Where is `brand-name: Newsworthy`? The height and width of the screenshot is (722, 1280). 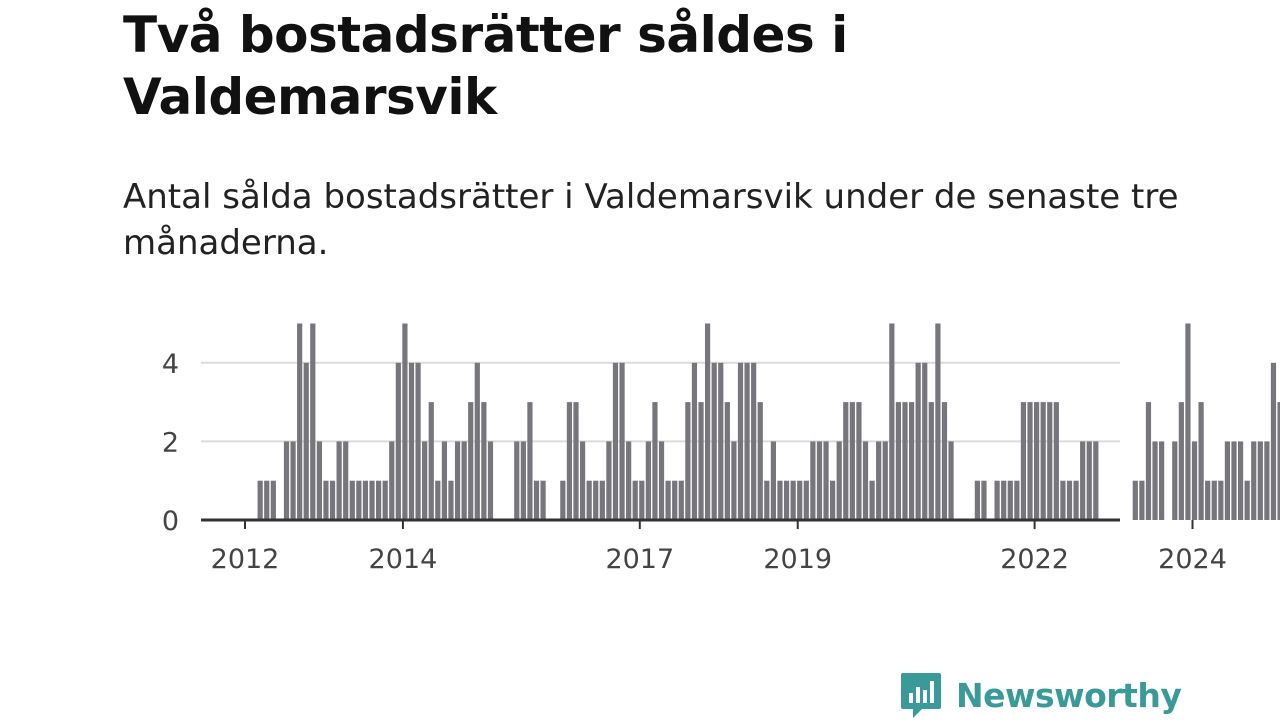
brand-name: Newsworthy is located at coordinates (1069, 695).